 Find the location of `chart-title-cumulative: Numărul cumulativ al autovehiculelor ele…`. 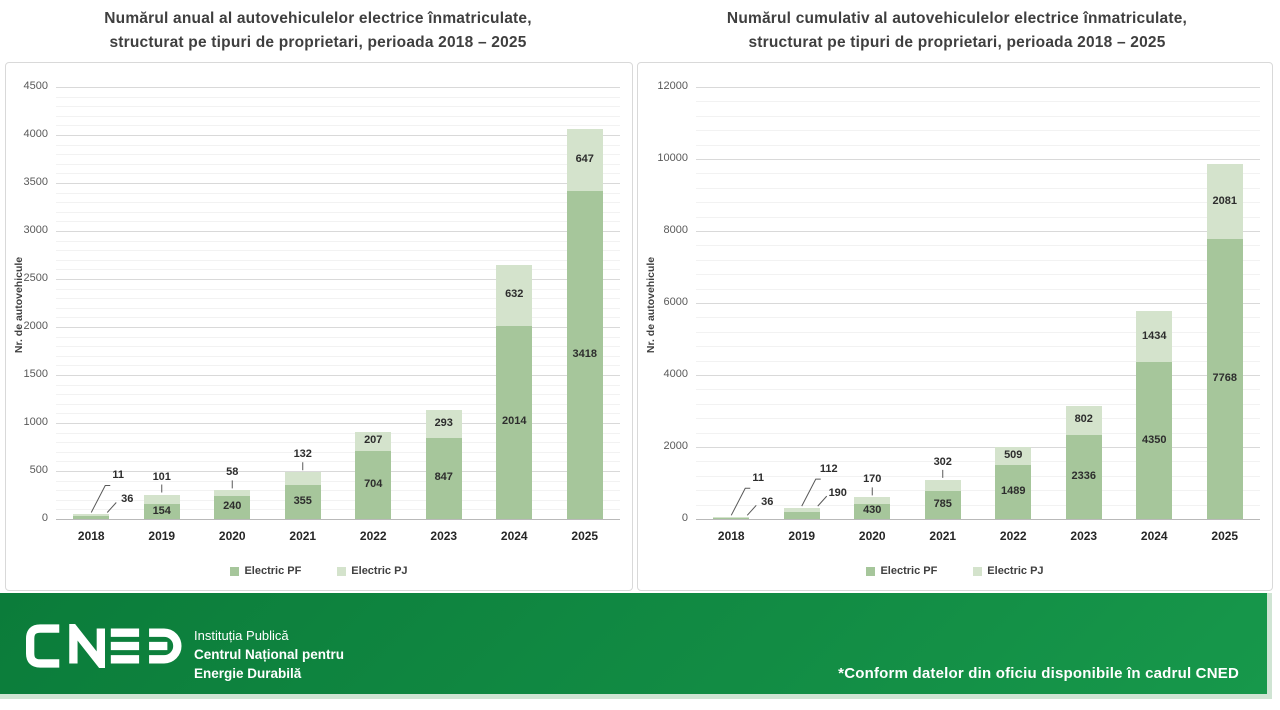

chart-title-cumulative: Numărul cumulativ al autovehiculelor ele… is located at coordinates (957, 31).